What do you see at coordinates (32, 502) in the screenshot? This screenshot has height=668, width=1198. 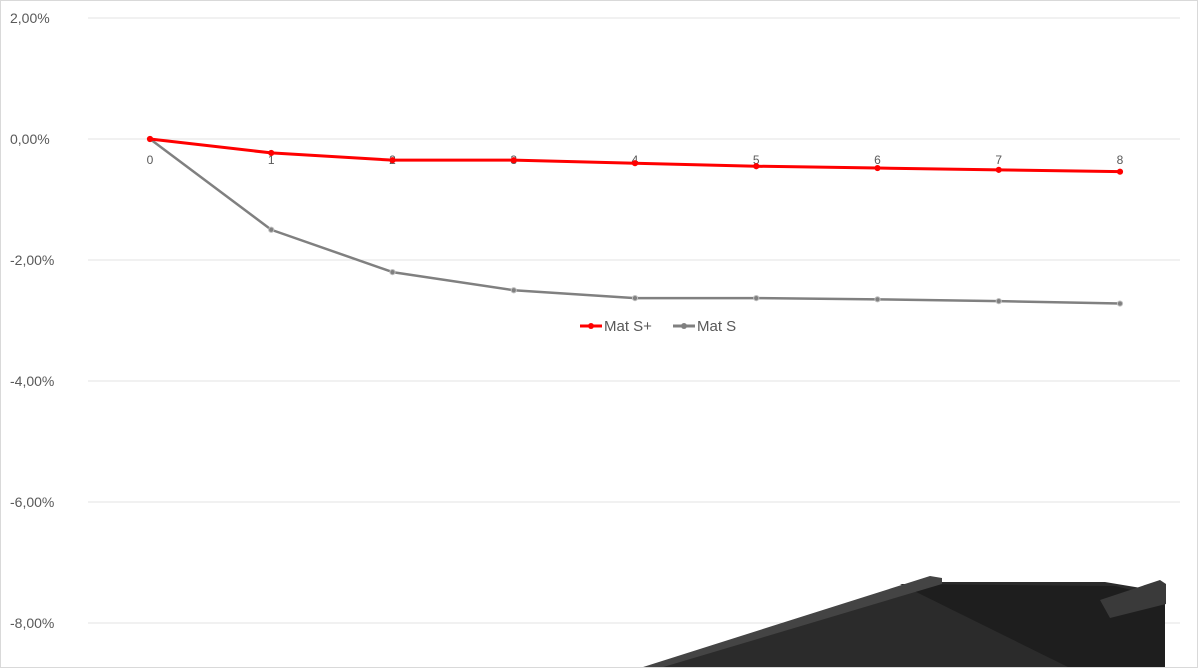 I see `y-tick-label: -6,00%` at bounding box center [32, 502].